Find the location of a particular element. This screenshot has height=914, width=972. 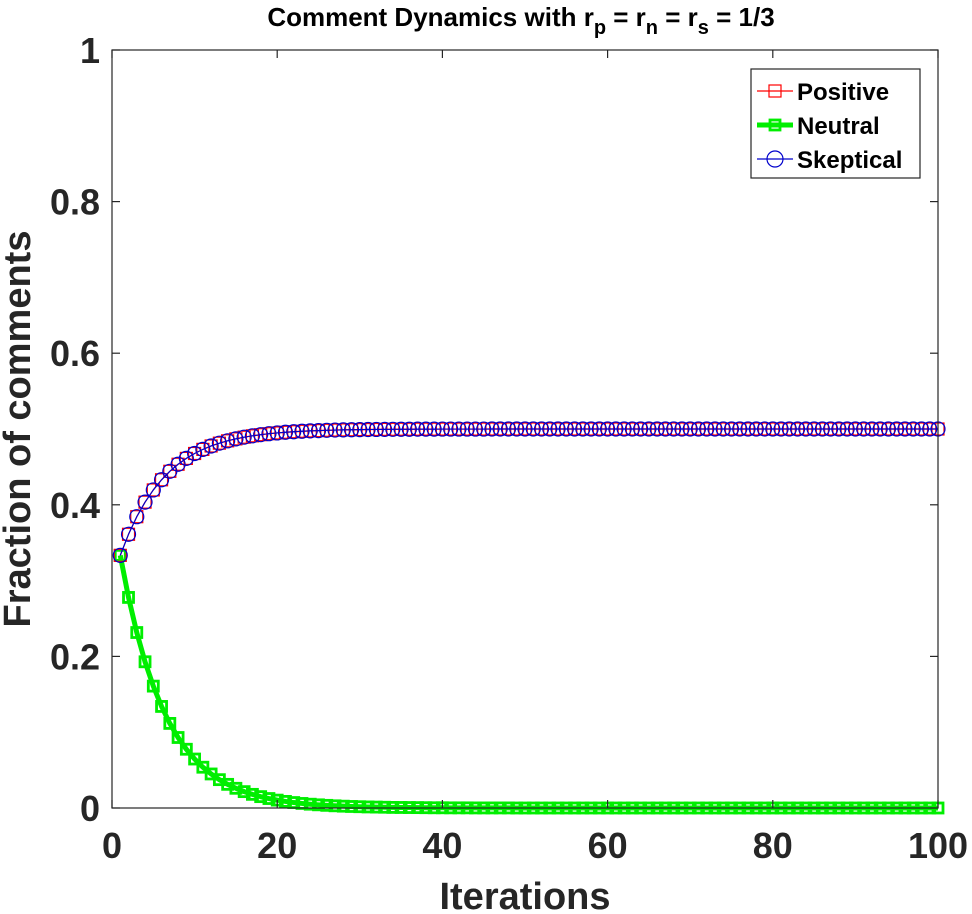

x-tick-label: 80 is located at coordinates (773, 845).